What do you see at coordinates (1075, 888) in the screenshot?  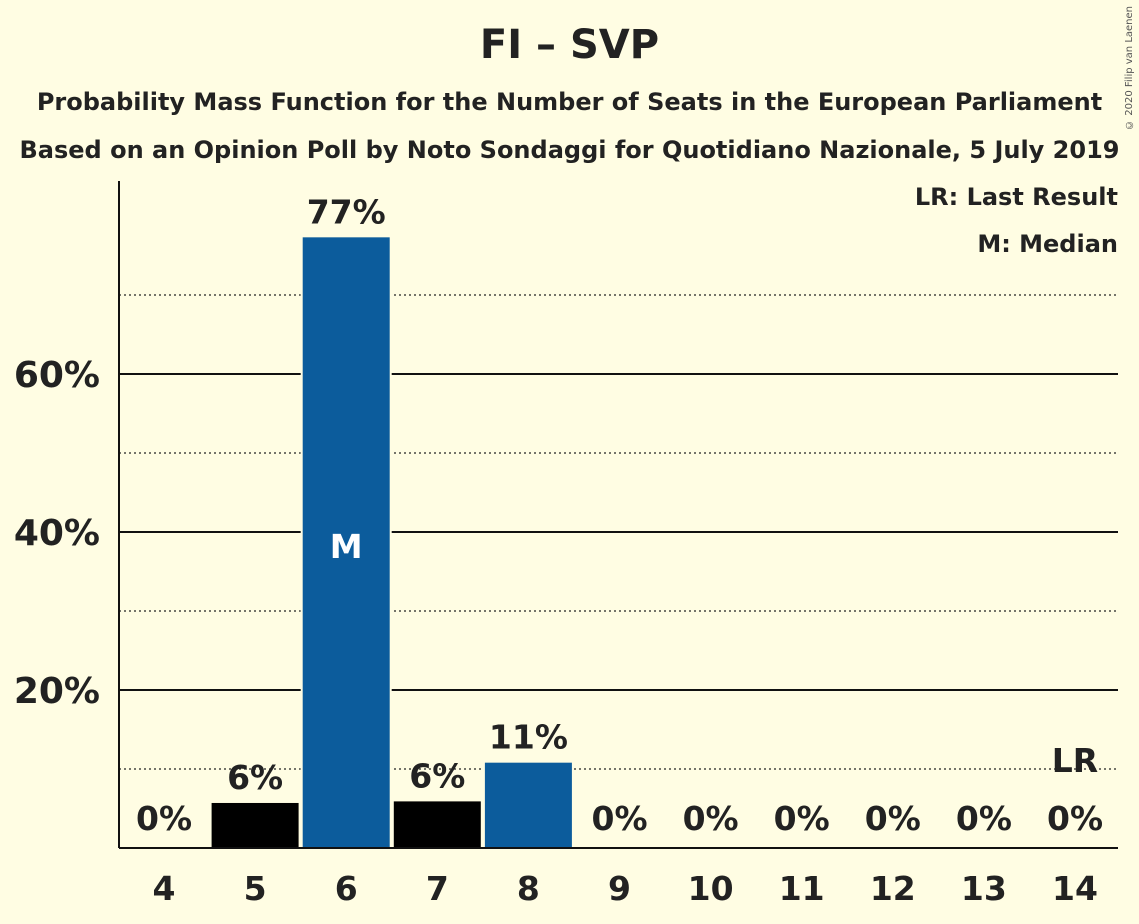 I see `x-tick-label: 14` at bounding box center [1075, 888].